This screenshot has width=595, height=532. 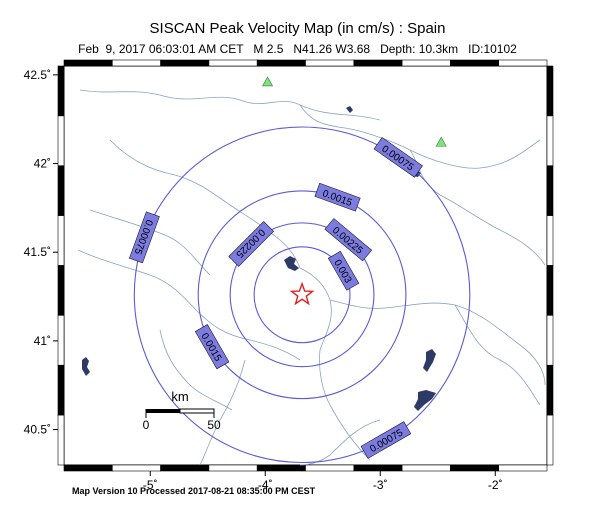 I want to click on x-tick-label: -4˚, so click(x=265, y=485).